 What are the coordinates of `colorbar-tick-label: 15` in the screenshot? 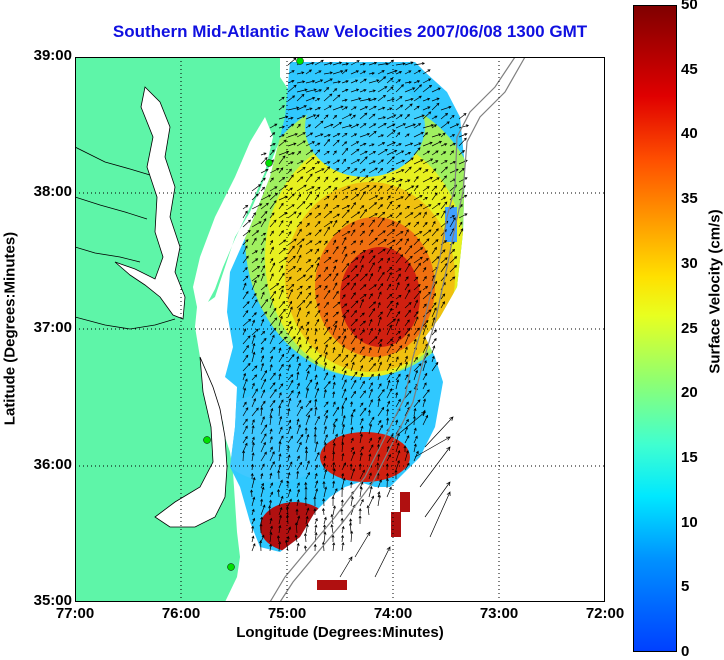 It's located at (689, 457).